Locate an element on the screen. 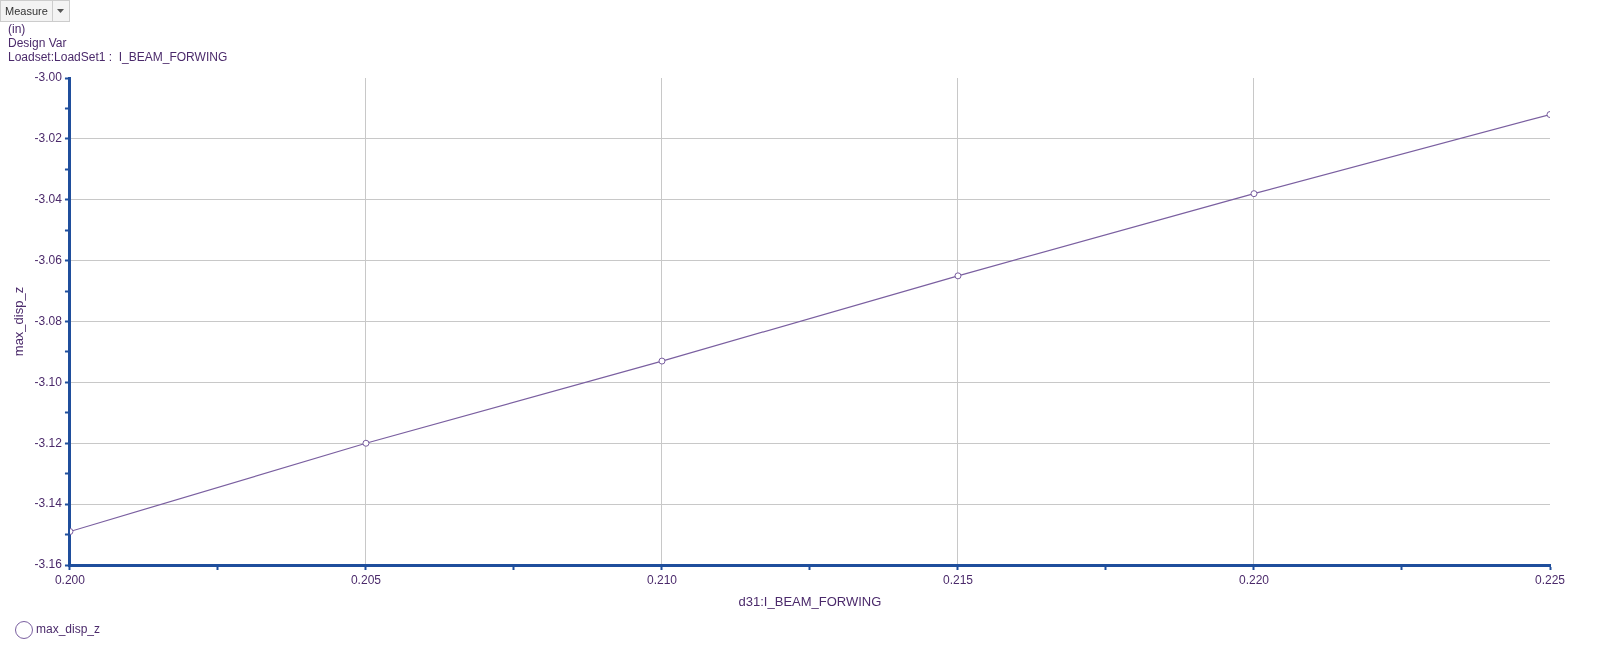 The height and width of the screenshot is (646, 1600). y-tick-label: -3.14 is located at coordinates (48, 503).